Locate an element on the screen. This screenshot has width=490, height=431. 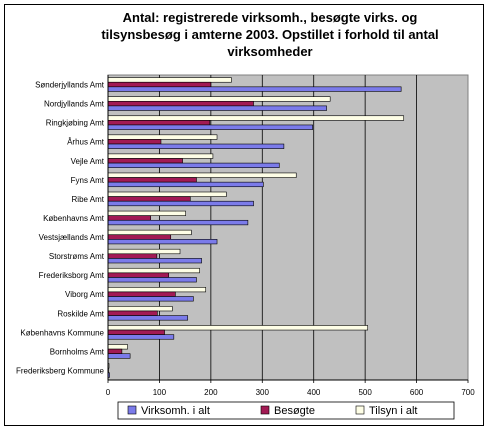
legend-box is located at coordinates (286, 410).